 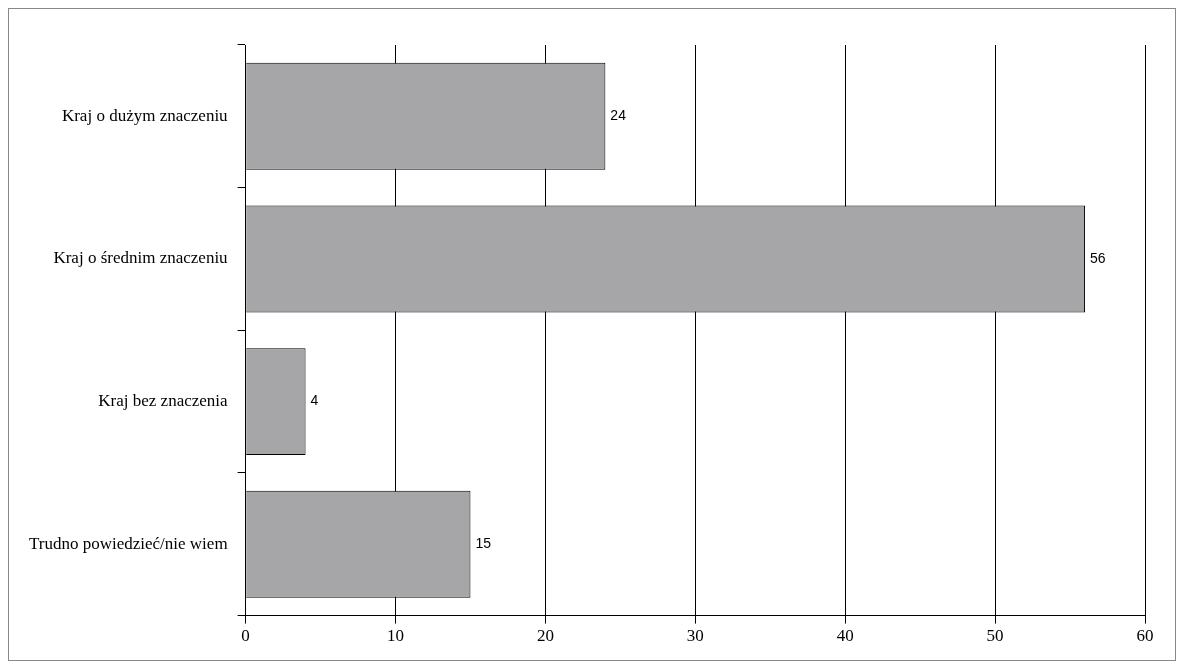 What do you see at coordinates (163, 401) in the screenshot?
I see `y-tick-label: Kraj bez znaczenia` at bounding box center [163, 401].